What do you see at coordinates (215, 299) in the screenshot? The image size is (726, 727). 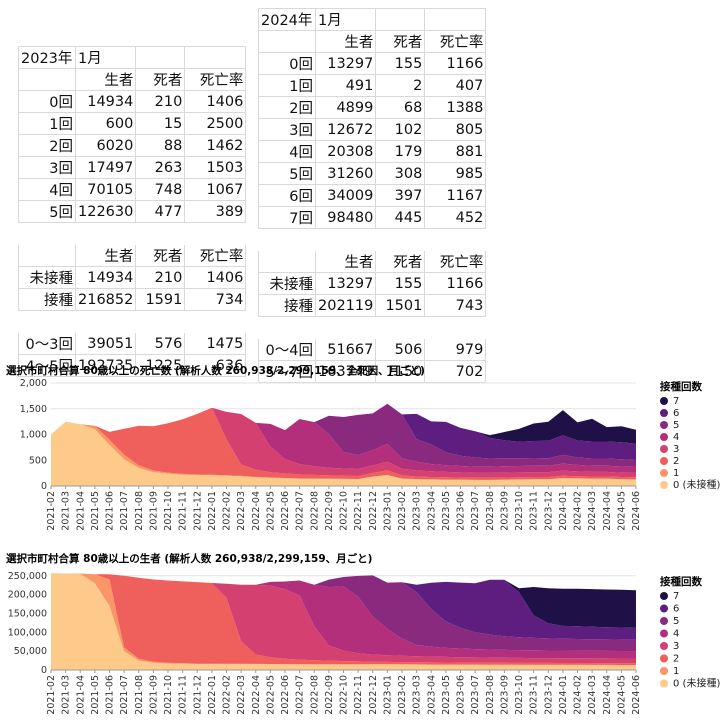 I see `table-cell: 734` at bounding box center [215, 299].